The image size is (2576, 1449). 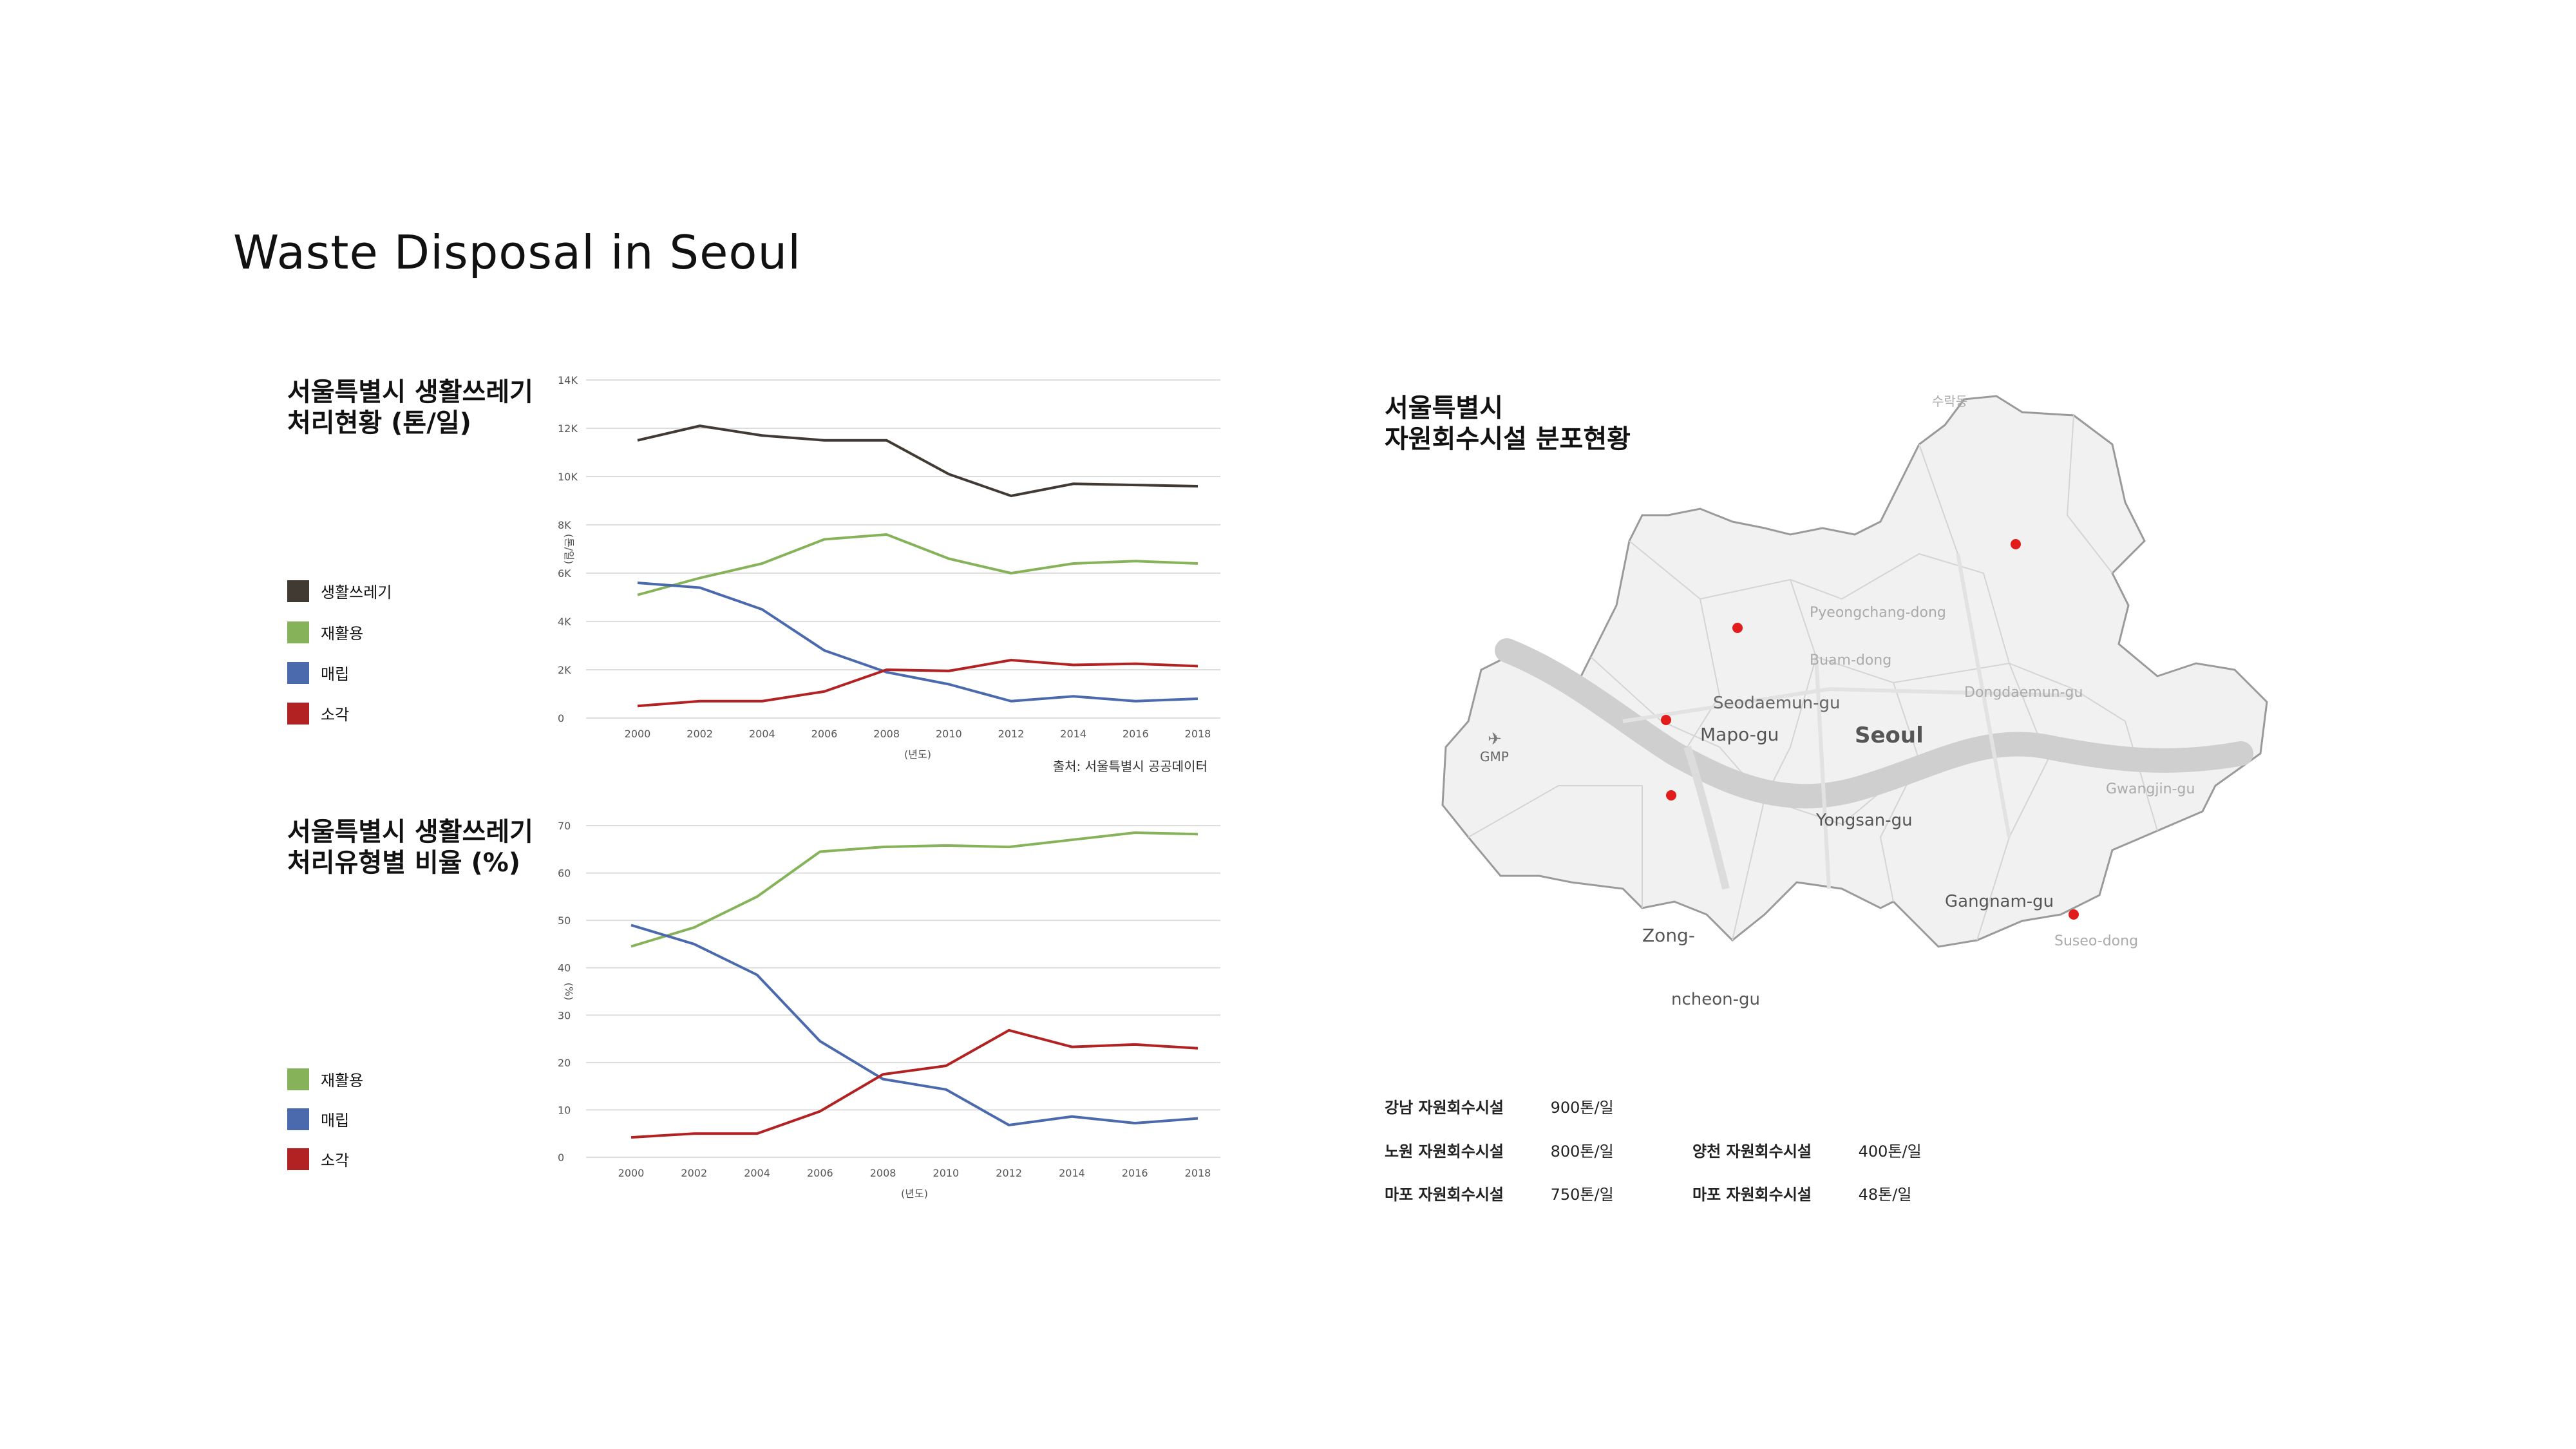 I want to click on map-title-line2: 자원회수시설 분포현황, so click(x=1508, y=439).